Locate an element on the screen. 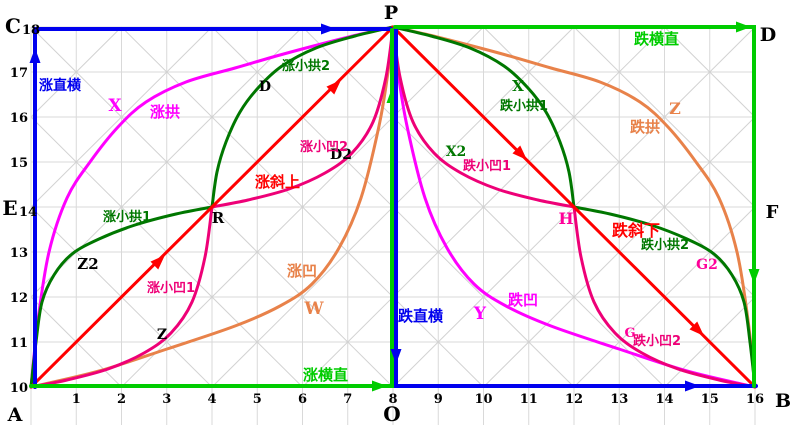 Image resolution: width=800 pixels, height=429 pixels. label-point-W: W is located at coordinates (313, 309).